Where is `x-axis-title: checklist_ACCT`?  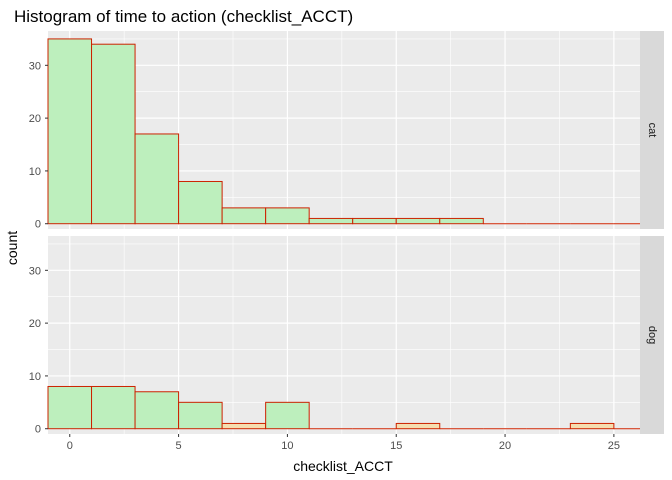
x-axis-title: checklist_ACCT is located at coordinates (343, 466).